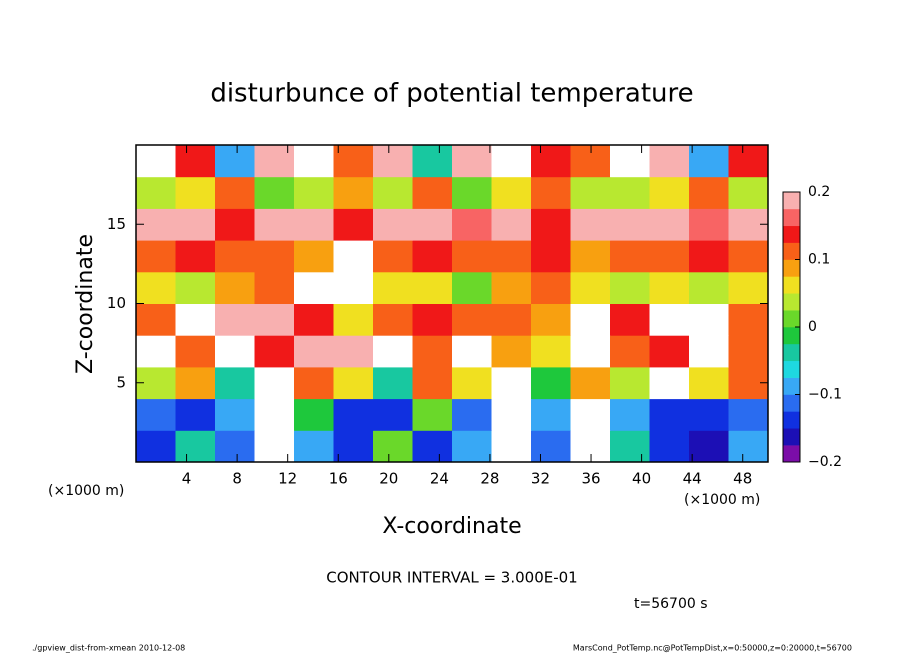 This screenshot has height=658, width=904. I want to click on x-tick-label: 20, so click(388, 479).